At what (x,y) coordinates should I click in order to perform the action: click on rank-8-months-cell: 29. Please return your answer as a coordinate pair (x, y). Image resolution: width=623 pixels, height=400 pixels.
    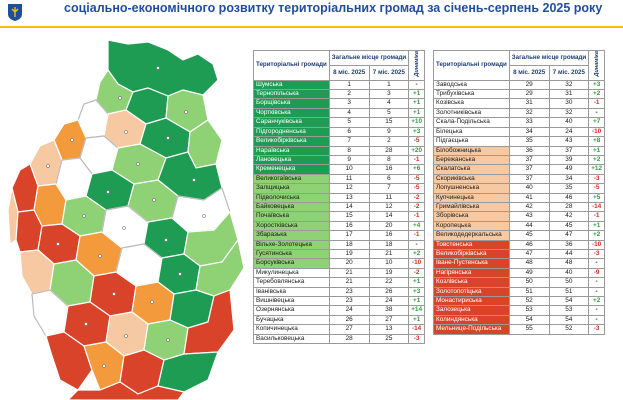
    Looking at the image, I should click on (529, 85).